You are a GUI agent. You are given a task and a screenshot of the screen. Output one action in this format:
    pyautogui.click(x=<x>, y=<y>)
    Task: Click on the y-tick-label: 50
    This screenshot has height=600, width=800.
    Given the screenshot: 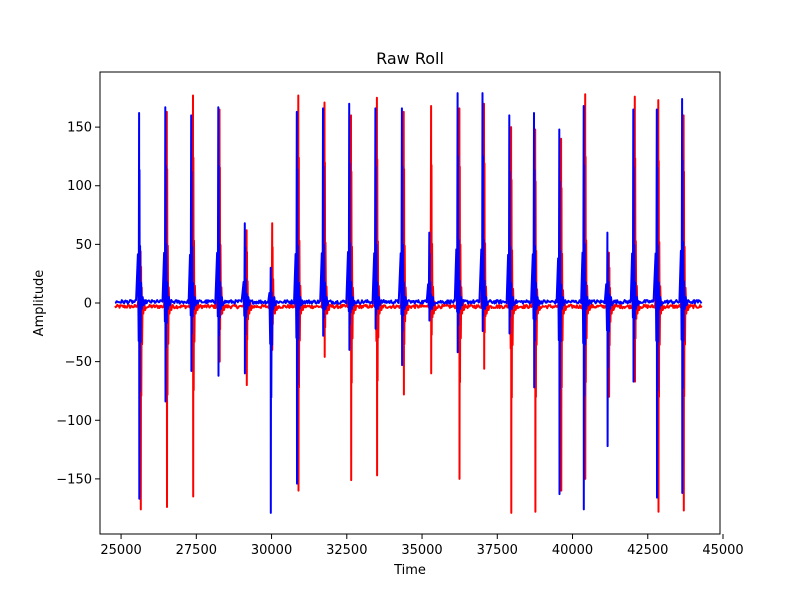 What is the action you would take?
    pyautogui.click(x=83, y=245)
    